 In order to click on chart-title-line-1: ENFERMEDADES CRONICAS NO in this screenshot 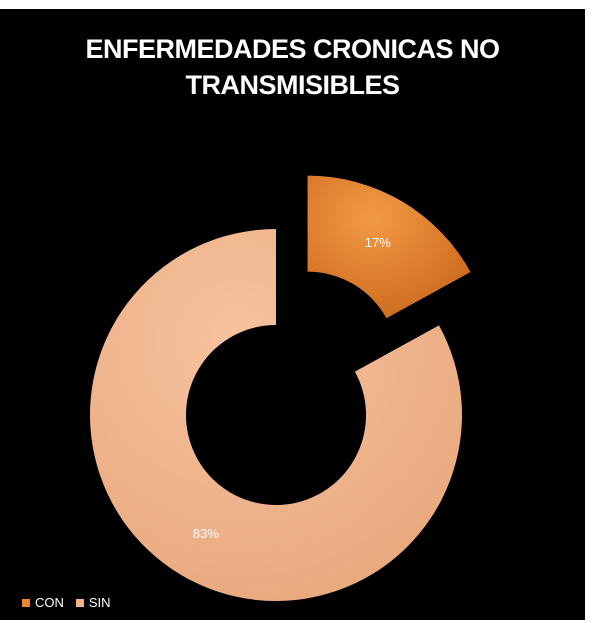, I will do `click(292, 49)`.